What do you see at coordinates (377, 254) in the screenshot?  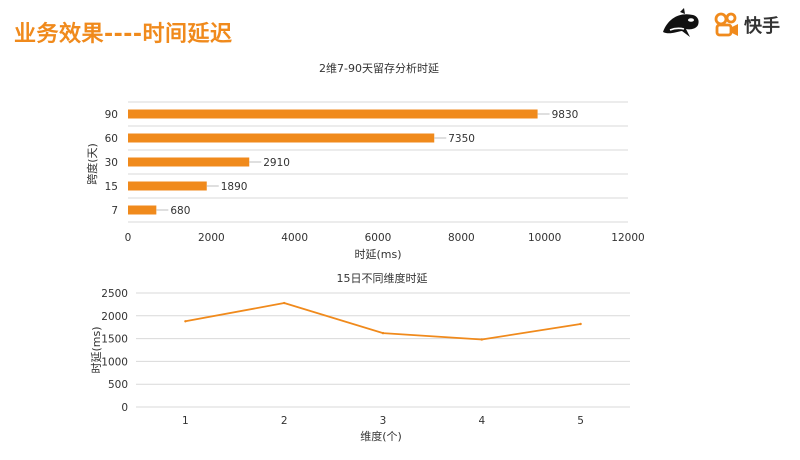 I see `bar-chart-x-axis-label: 时延(ms)` at bounding box center [377, 254].